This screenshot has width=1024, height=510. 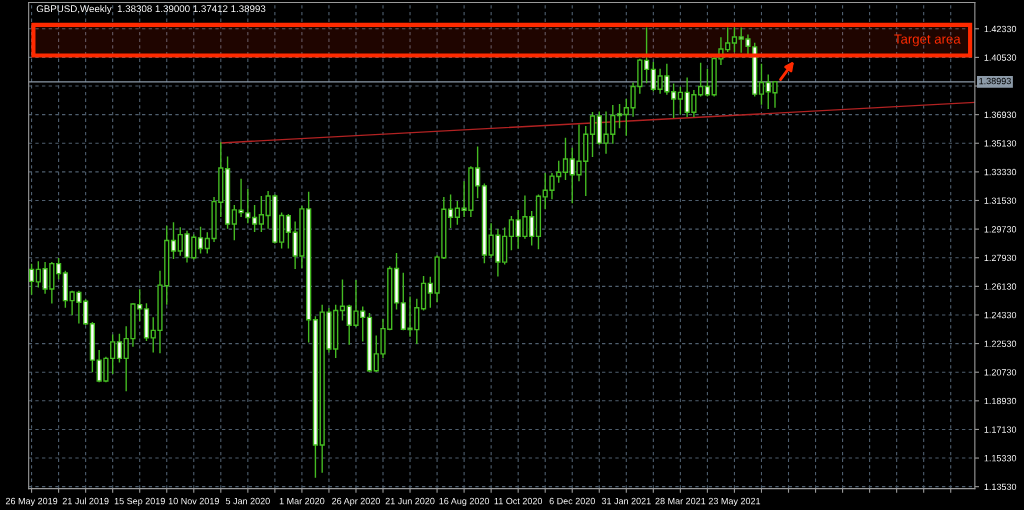 I want to click on x-tick-label: 28 Mar 2021, so click(x=680, y=501).